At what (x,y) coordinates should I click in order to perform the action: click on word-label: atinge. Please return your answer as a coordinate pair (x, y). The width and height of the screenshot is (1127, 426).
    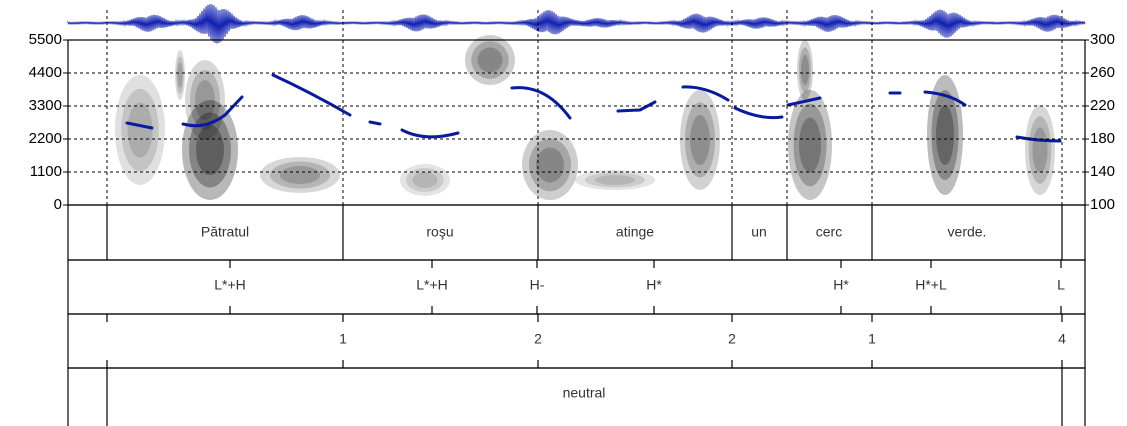
    Looking at the image, I should click on (635, 232).